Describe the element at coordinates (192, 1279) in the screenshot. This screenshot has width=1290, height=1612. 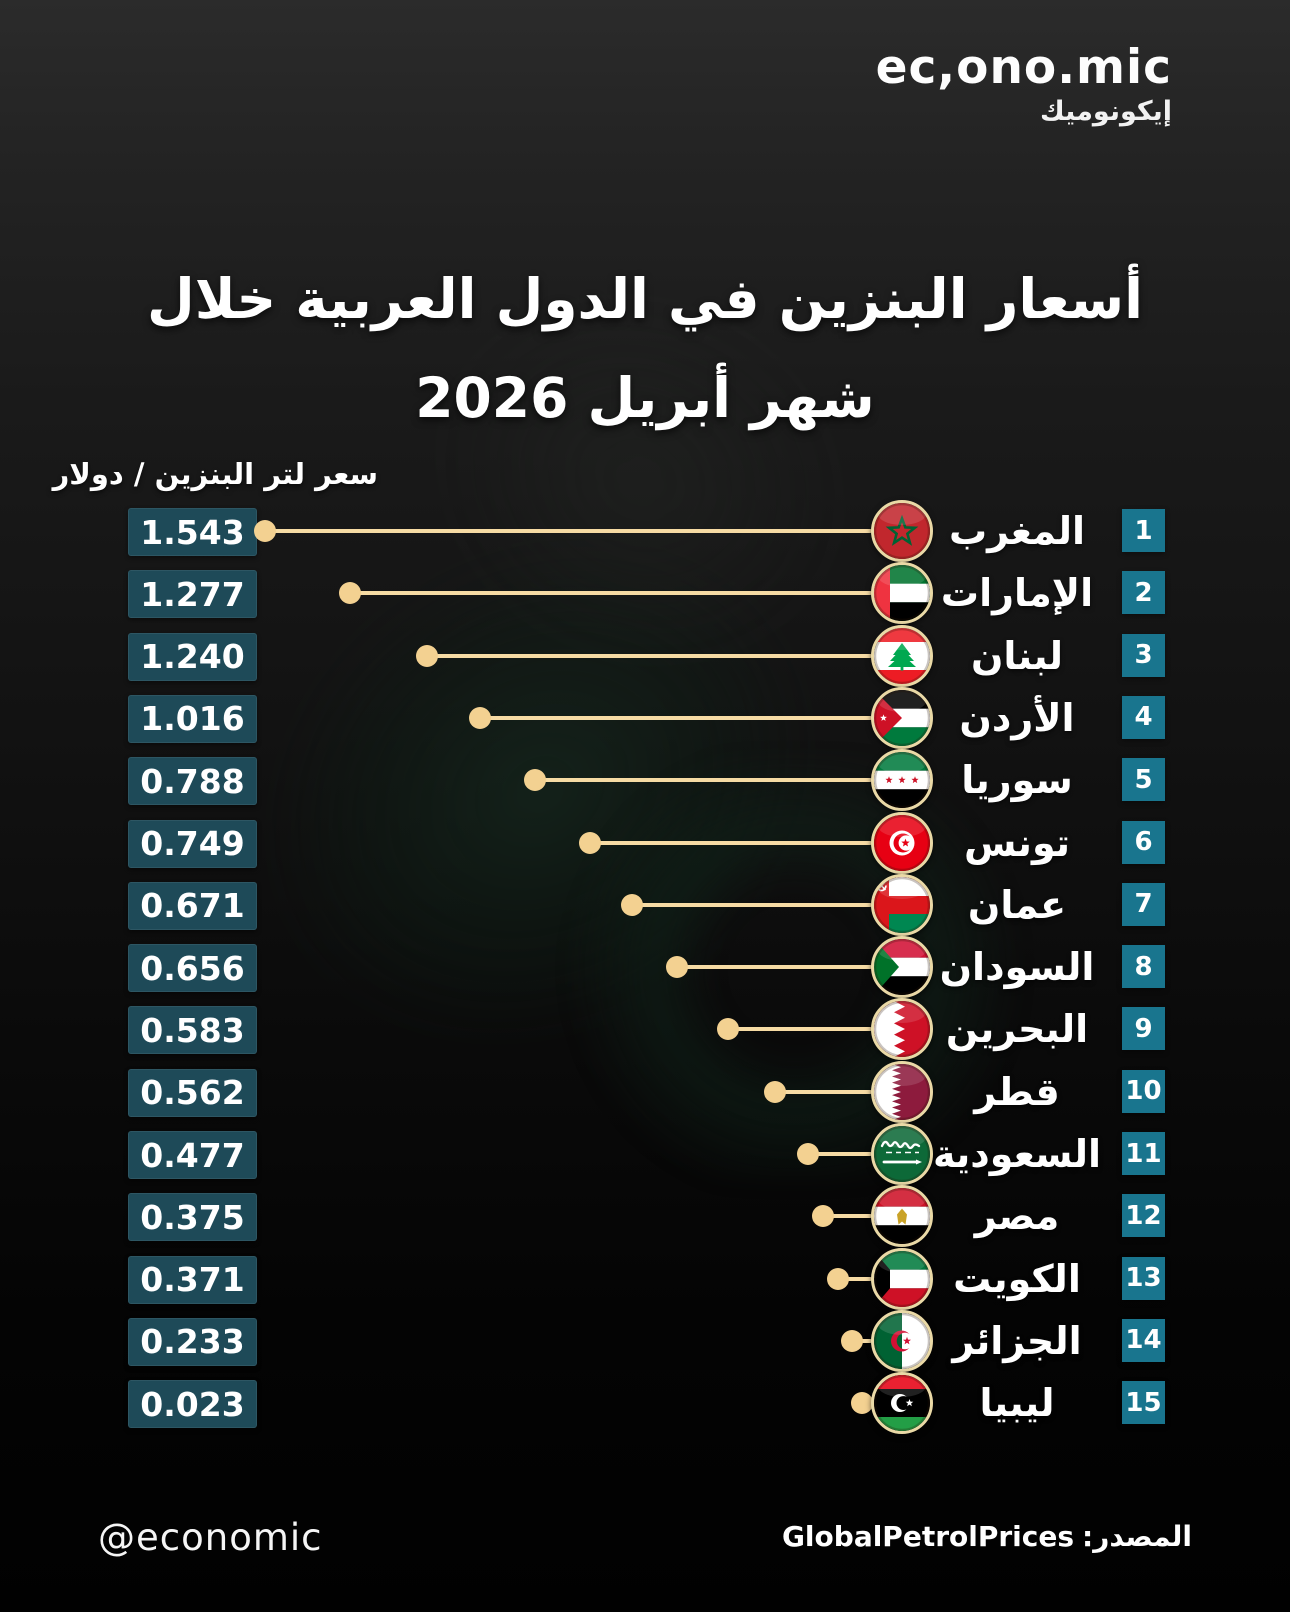
I see `price-value-kuwait: 0.371` at that location.